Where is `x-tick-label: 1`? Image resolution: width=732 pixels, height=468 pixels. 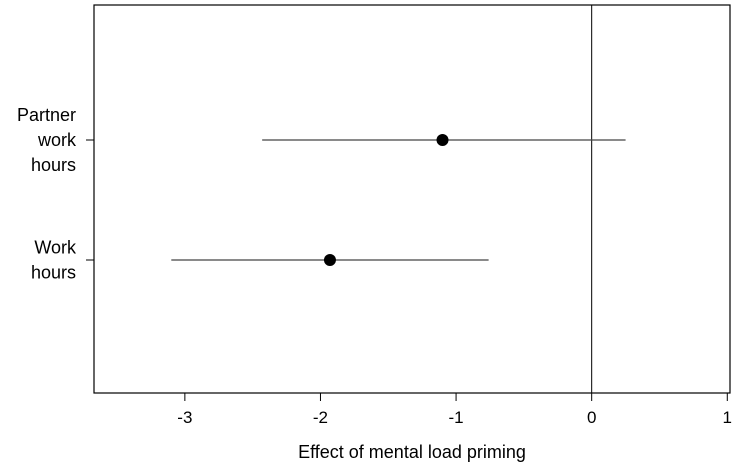 x-tick-label: 1 is located at coordinates (727, 417).